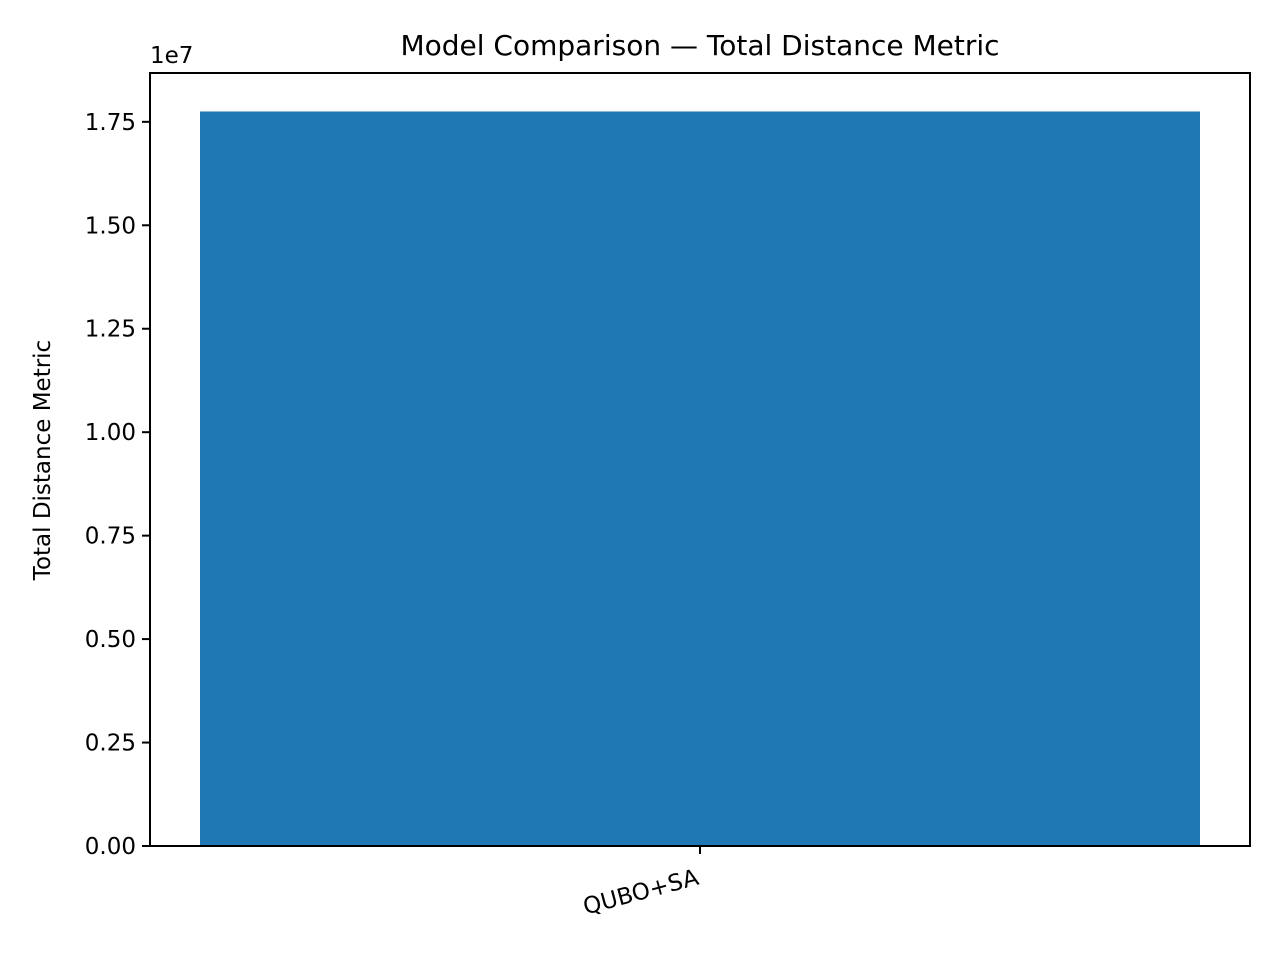 Image resolution: width=1280 pixels, height=960 pixels. What do you see at coordinates (110, 330) in the screenshot?
I see `y-tick-label: 1.25` at bounding box center [110, 330].